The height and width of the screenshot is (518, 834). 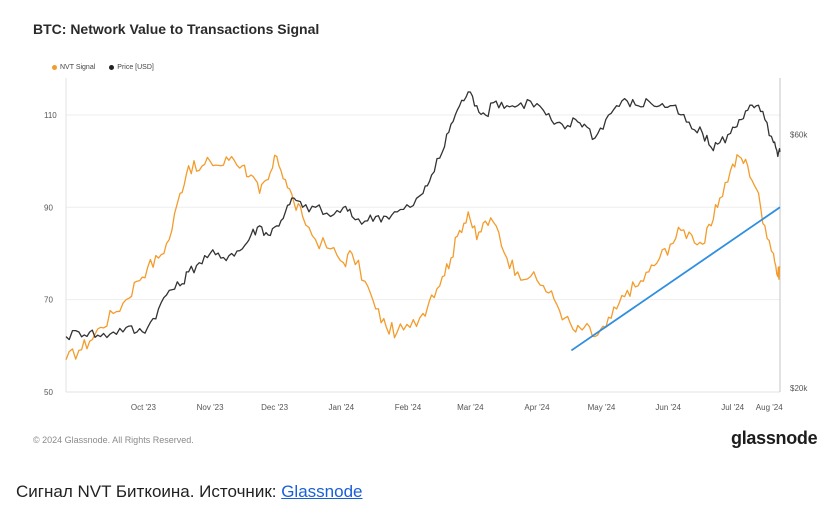 I want to click on figure-caption: Сигнал NVT Биткоина. Источник: Glassnode, so click(x=189, y=492).